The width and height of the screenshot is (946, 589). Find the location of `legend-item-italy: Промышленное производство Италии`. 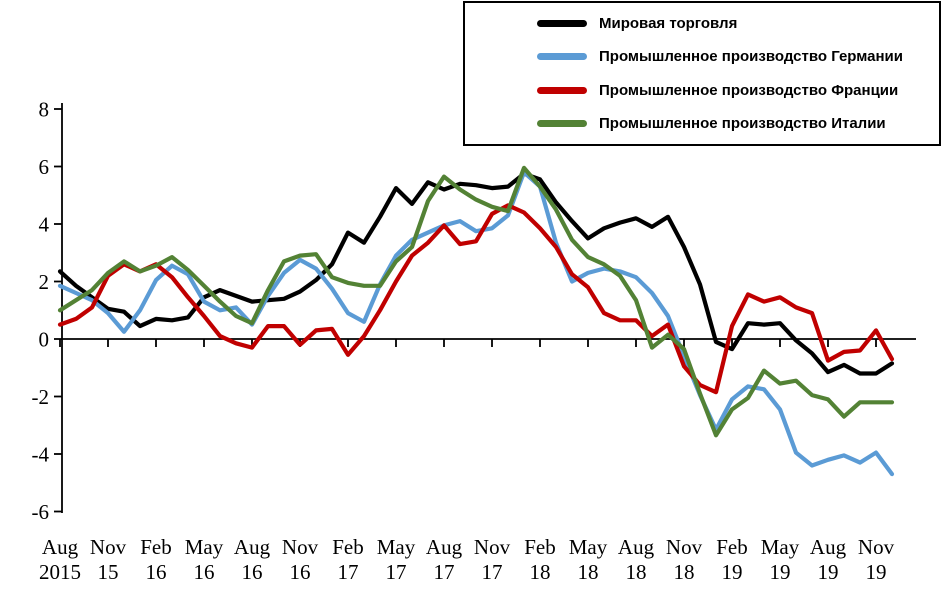

legend-item-italy: Промышленное производство Италии is located at coordinates (702, 123).